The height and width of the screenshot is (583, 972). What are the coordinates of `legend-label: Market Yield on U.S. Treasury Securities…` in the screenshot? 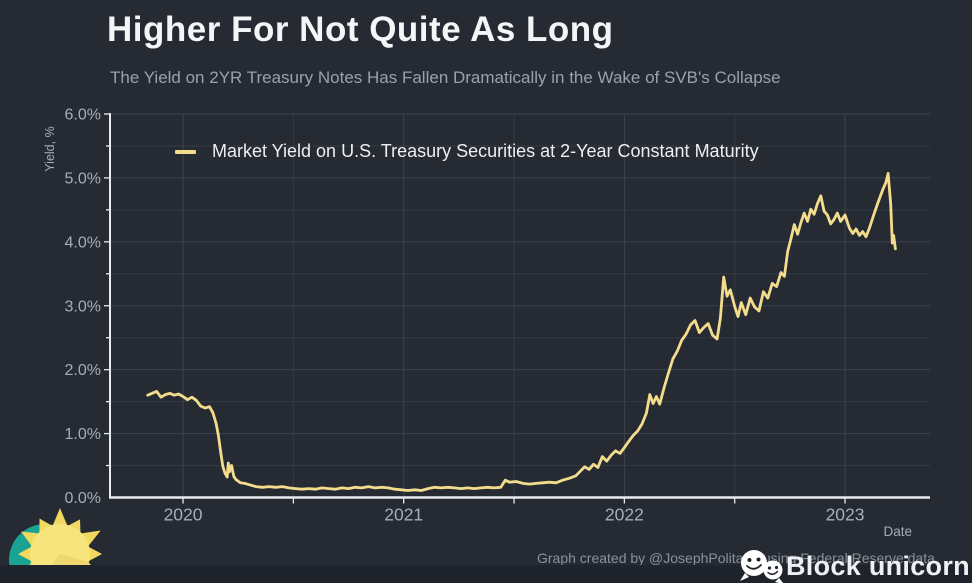 It's located at (485, 151).